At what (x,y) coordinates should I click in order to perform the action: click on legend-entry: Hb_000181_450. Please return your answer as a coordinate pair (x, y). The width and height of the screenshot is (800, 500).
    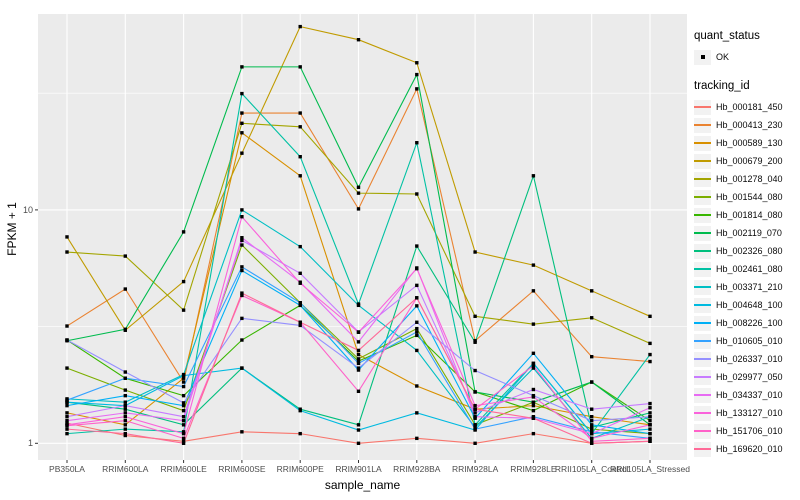
    Looking at the image, I should click on (747, 107).